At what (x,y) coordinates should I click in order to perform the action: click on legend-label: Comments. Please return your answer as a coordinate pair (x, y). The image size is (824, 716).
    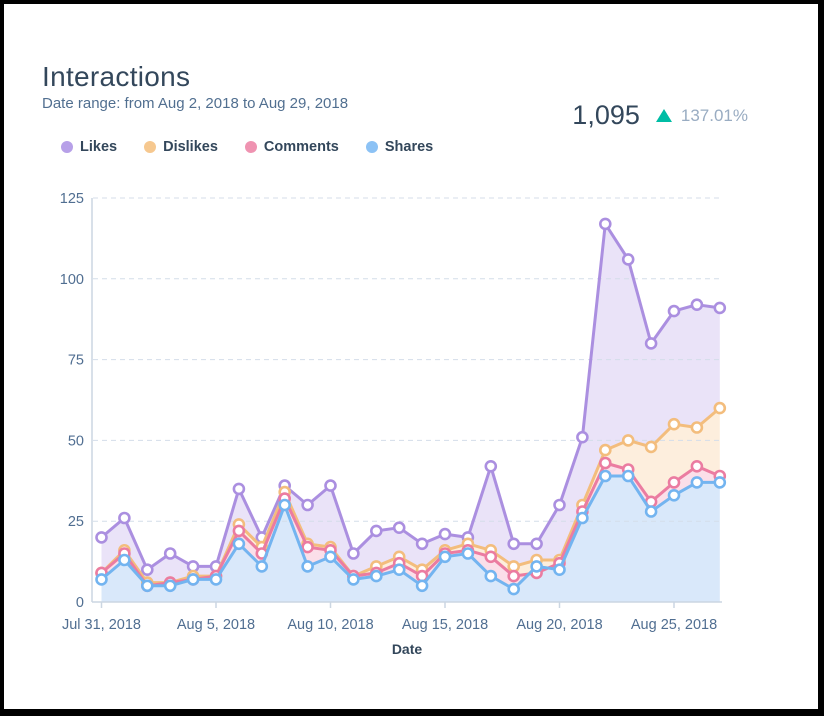
    Looking at the image, I should click on (301, 147).